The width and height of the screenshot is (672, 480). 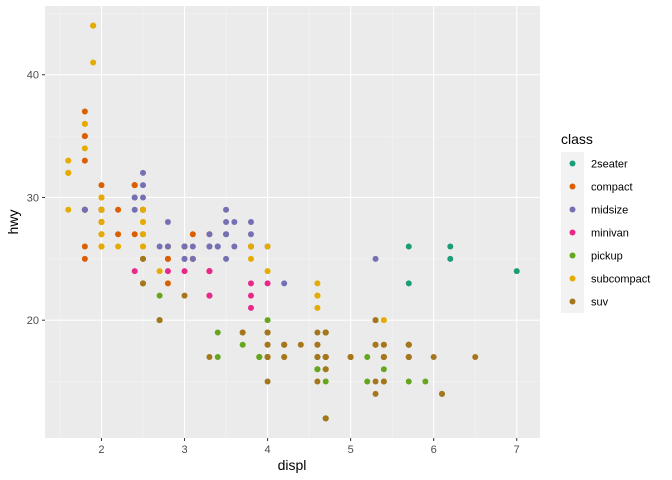 What do you see at coordinates (612, 188) in the screenshot?
I see `legend-label-compact: compact` at bounding box center [612, 188].